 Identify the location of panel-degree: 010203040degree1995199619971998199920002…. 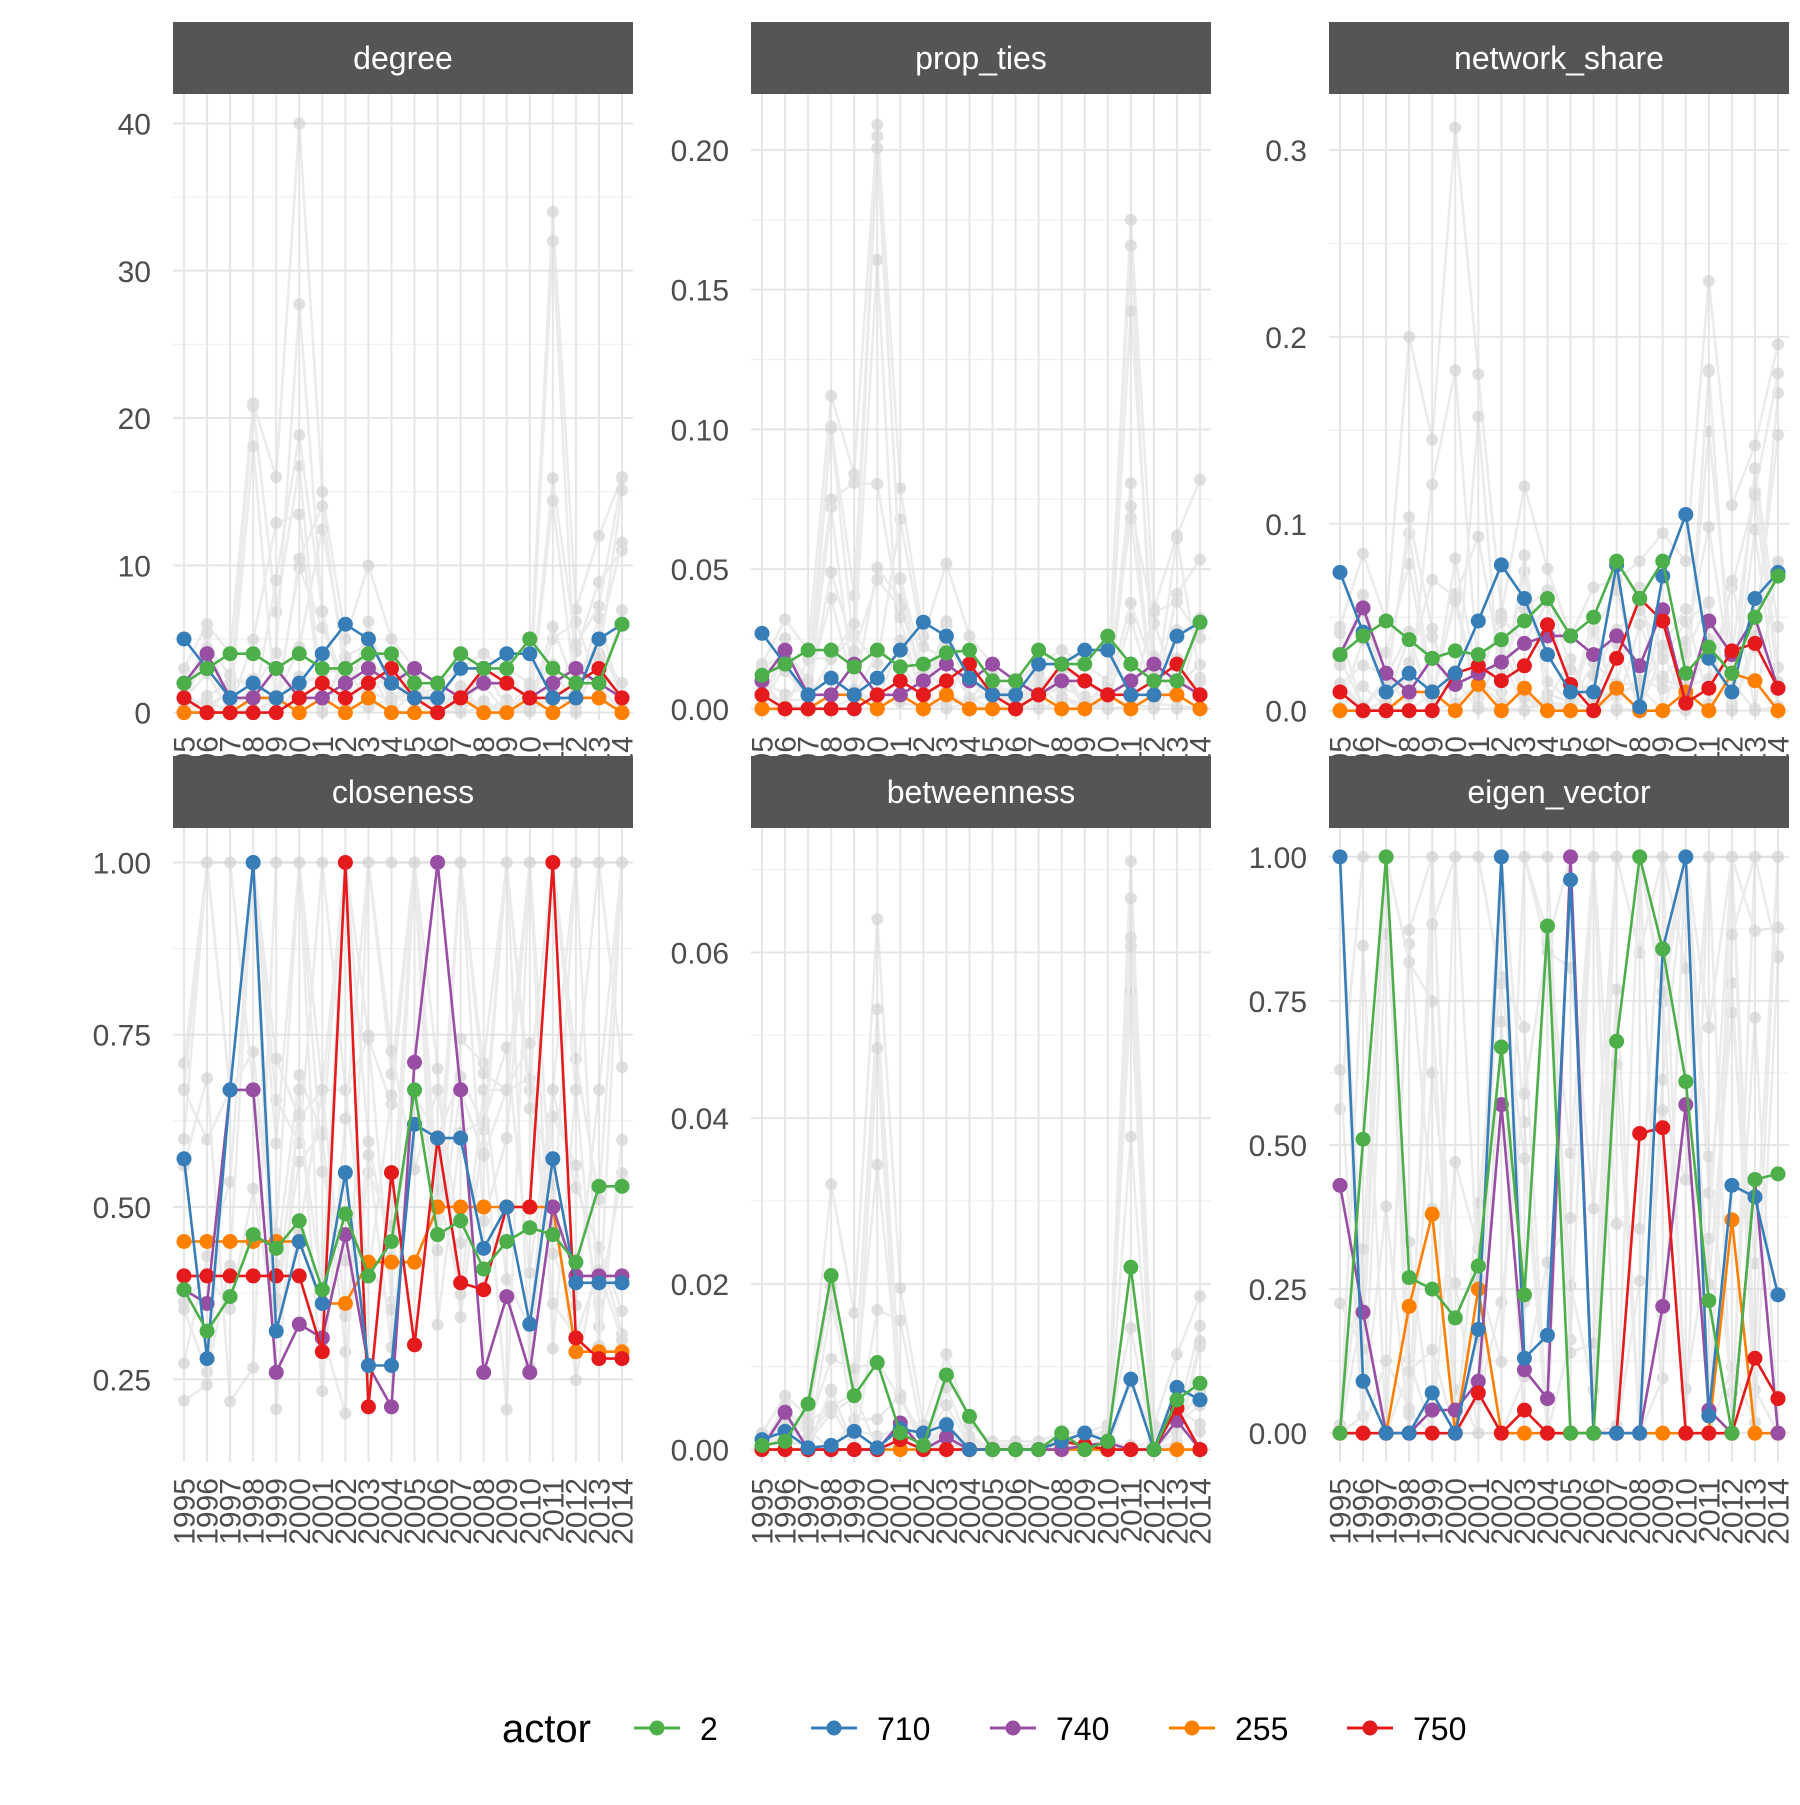
(379, 412).